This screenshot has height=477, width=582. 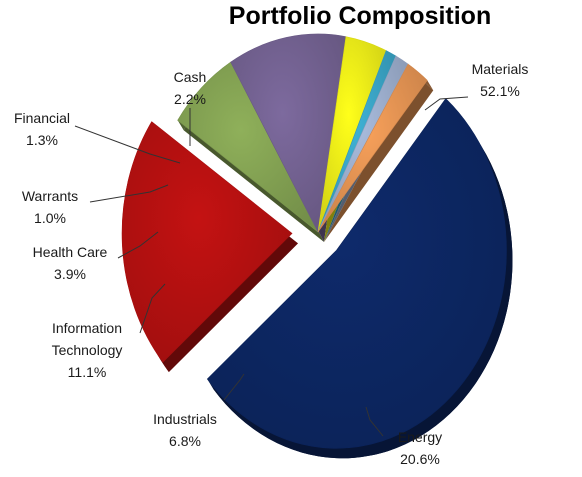 What do you see at coordinates (360, 16) in the screenshot?
I see `chart-title: Portfolio Composition` at bounding box center [360, 16].